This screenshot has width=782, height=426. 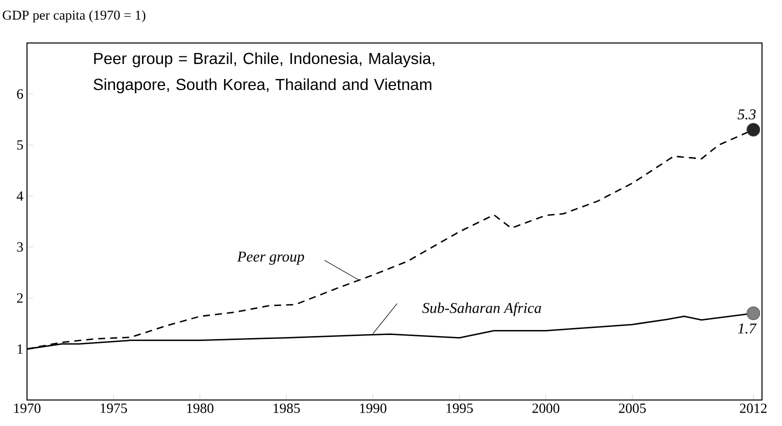 What do you see at coordinates (27, 408) in the screenshot?
I see `x-tick-label: 1970` at bounding box center [27, 408].